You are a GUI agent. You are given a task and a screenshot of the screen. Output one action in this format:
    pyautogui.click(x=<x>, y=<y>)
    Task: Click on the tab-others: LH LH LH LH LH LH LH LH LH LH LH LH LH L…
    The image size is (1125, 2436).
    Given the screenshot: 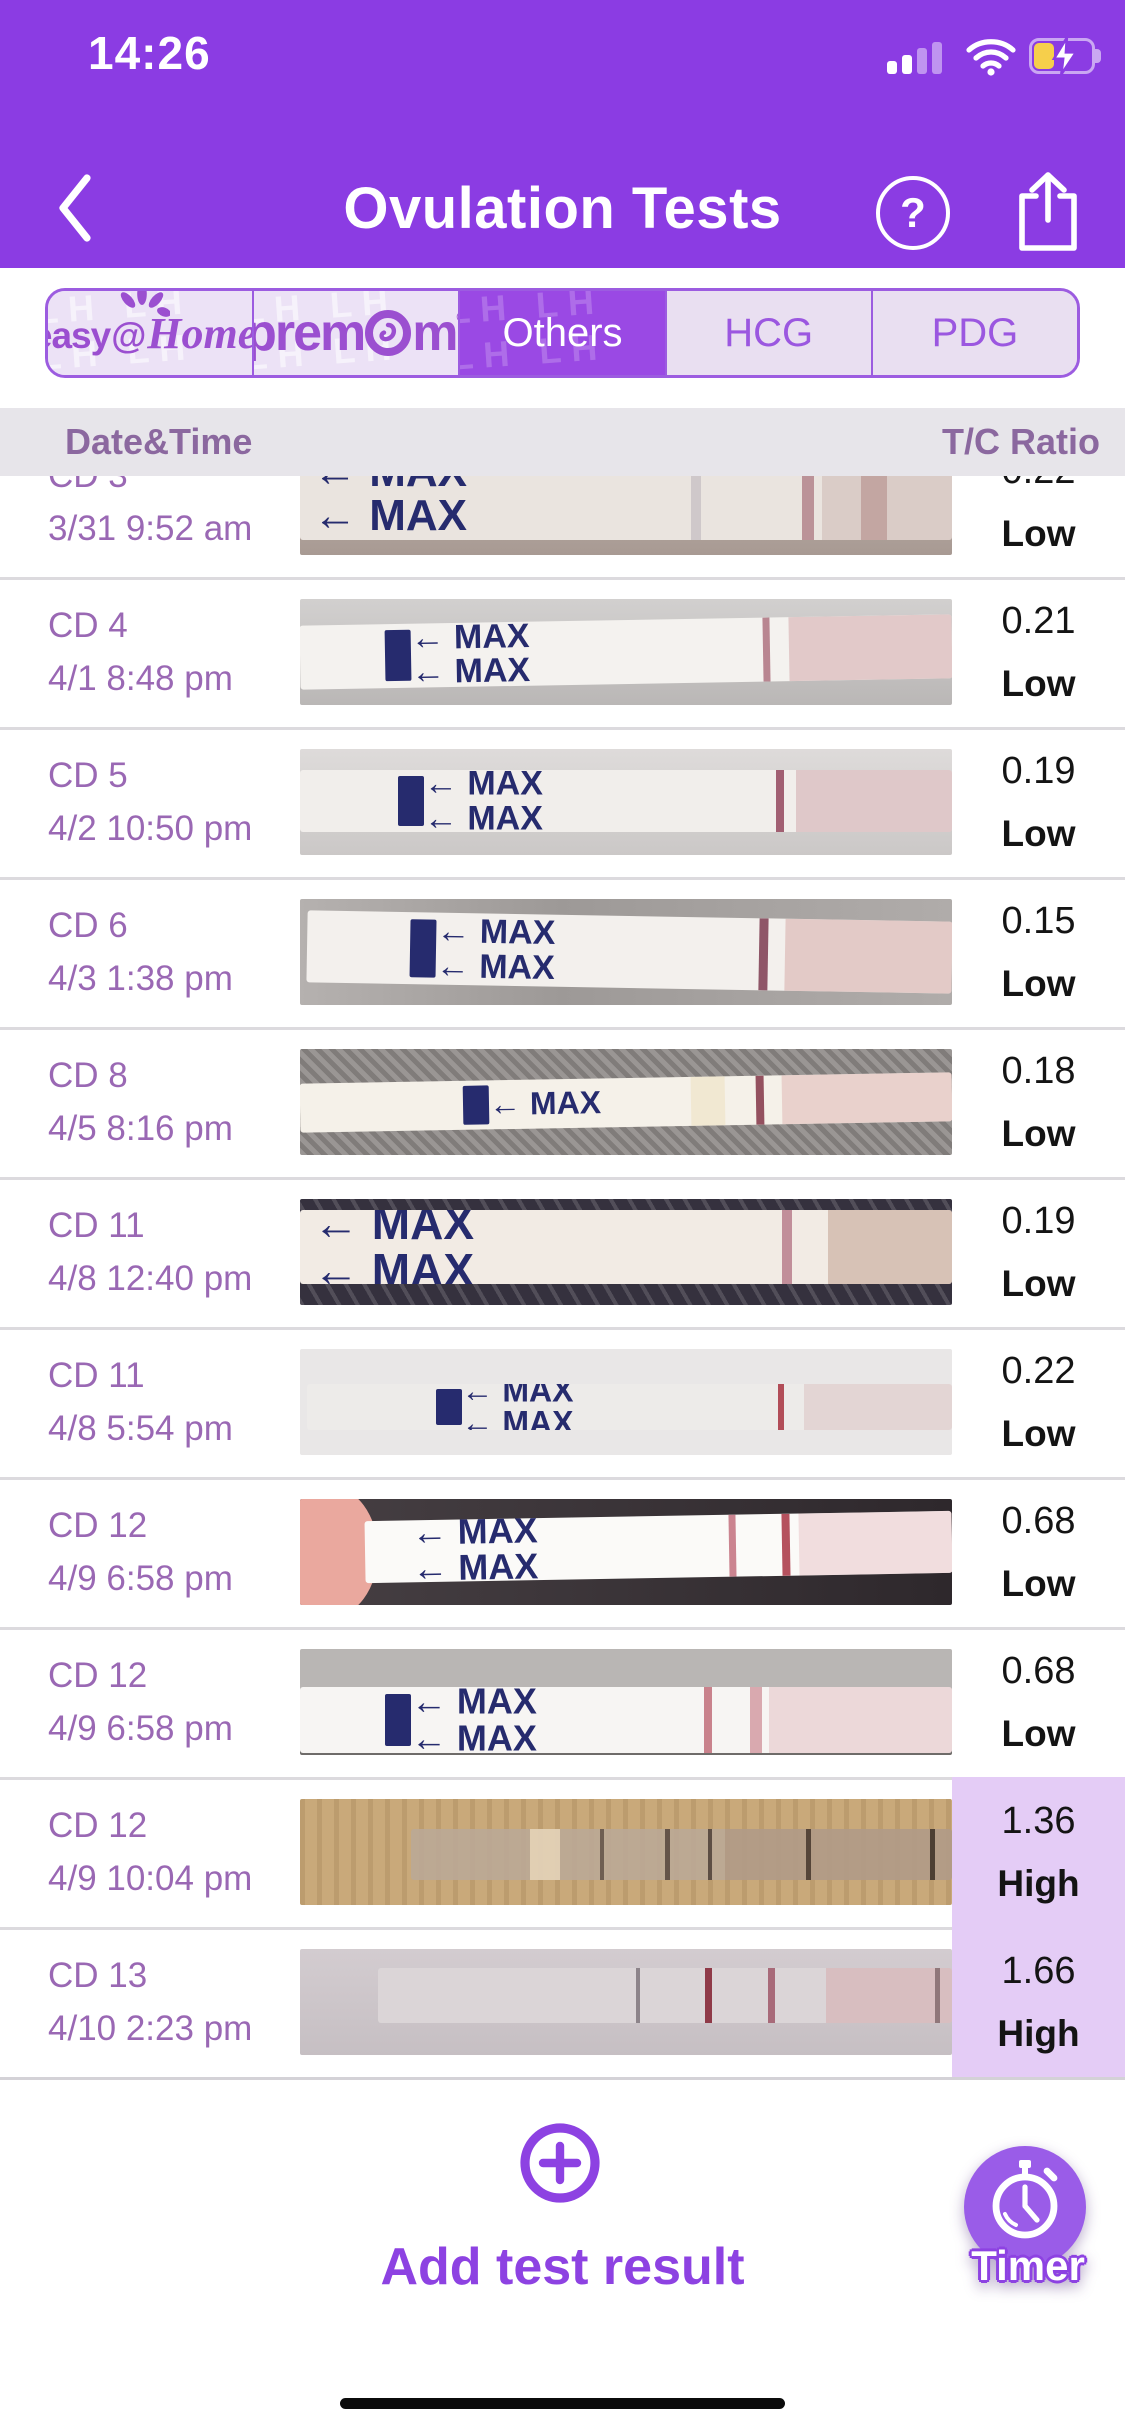 What is the action you would take?
    pyautogui.click(x=561, y=333)
    